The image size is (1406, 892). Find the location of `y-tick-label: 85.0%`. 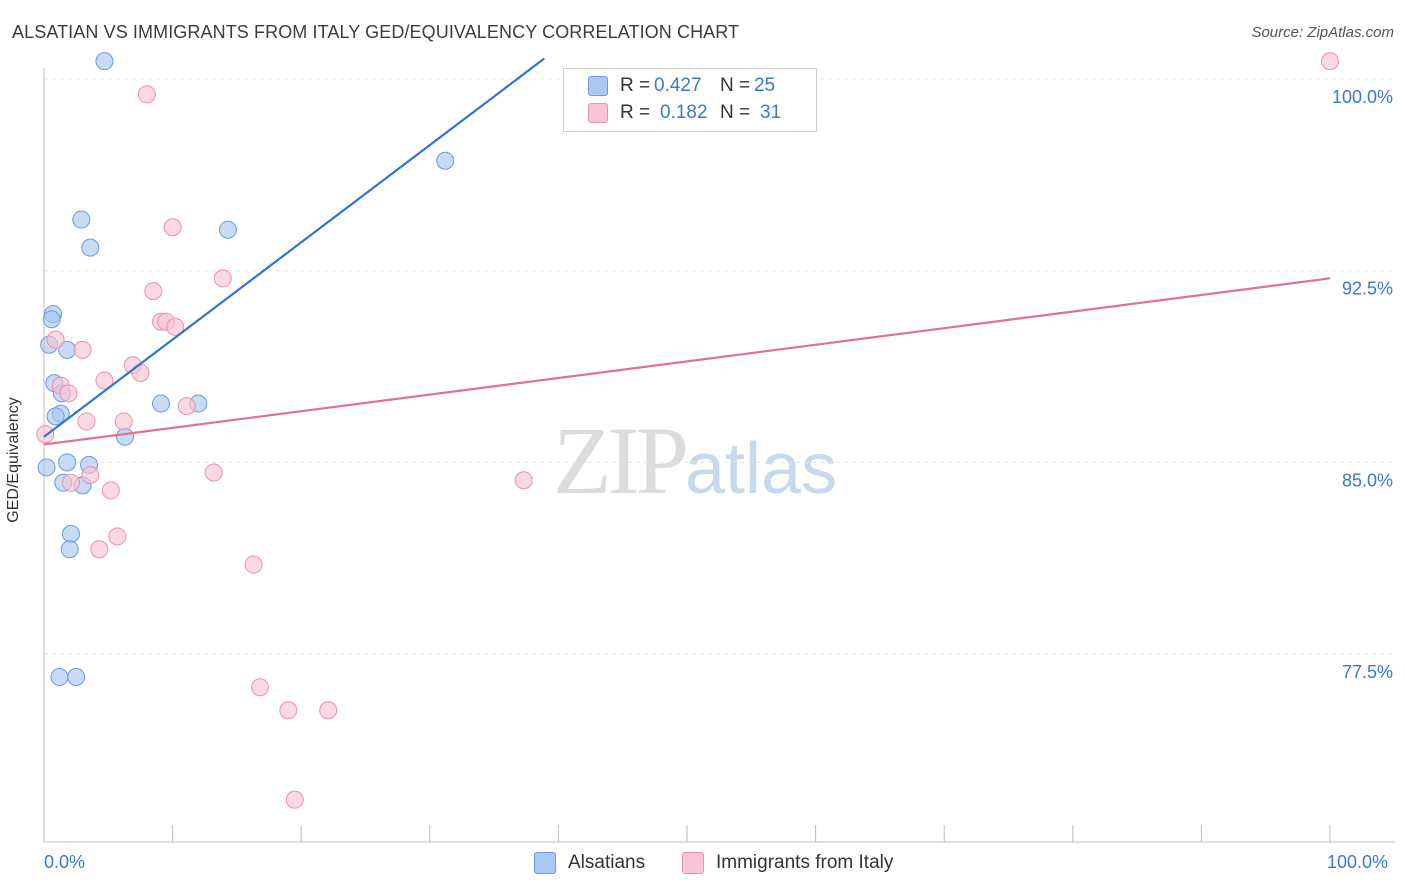

y-tick-label: 85.0% is located at coordinates (1367, 480).